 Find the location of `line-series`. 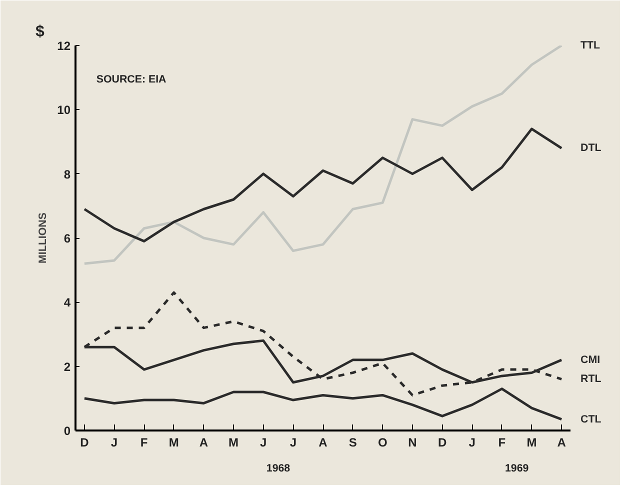

line-series is located at coordinates (323, 404).